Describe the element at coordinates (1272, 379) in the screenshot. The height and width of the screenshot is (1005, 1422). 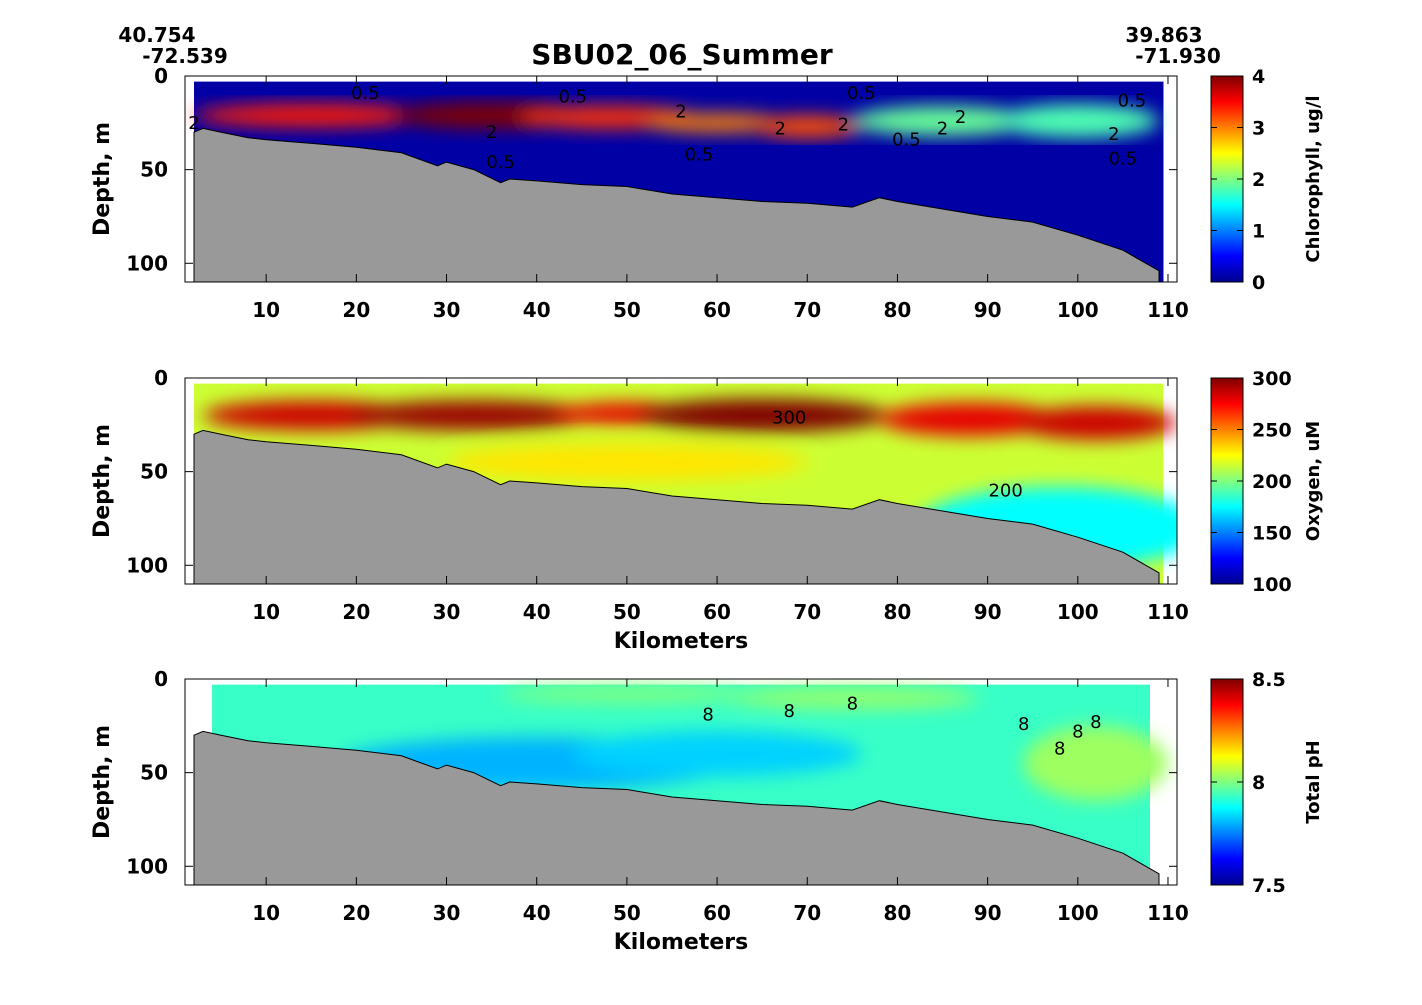
I see `colorbar-tick-label: 300` at that location.